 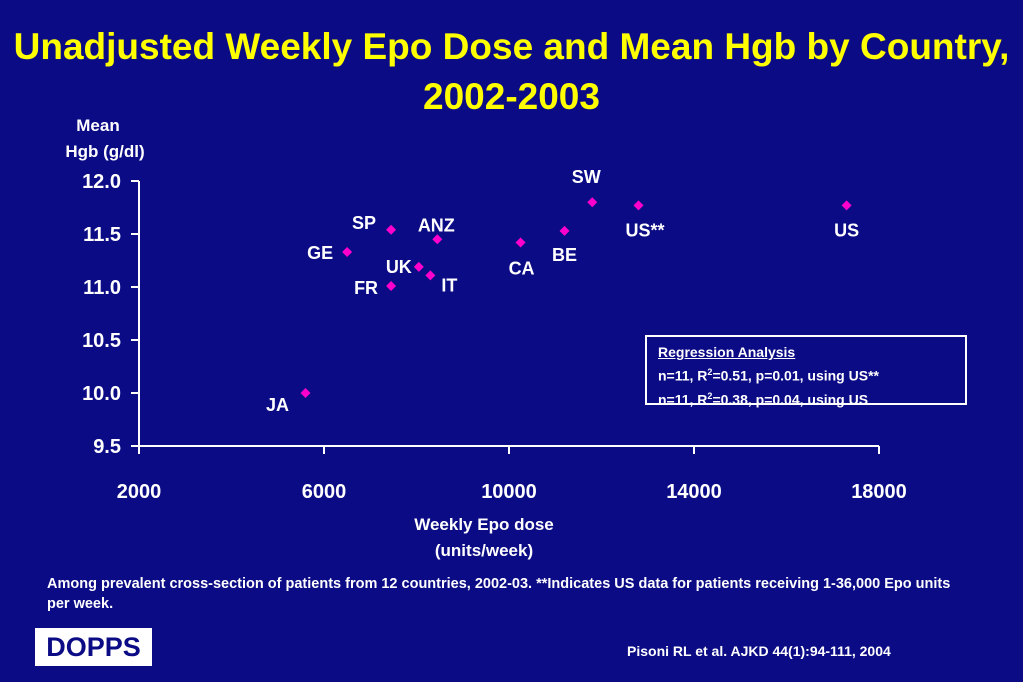 I want to click on regression-line-1-pre: n=11, R, so click(x=683, y=375).